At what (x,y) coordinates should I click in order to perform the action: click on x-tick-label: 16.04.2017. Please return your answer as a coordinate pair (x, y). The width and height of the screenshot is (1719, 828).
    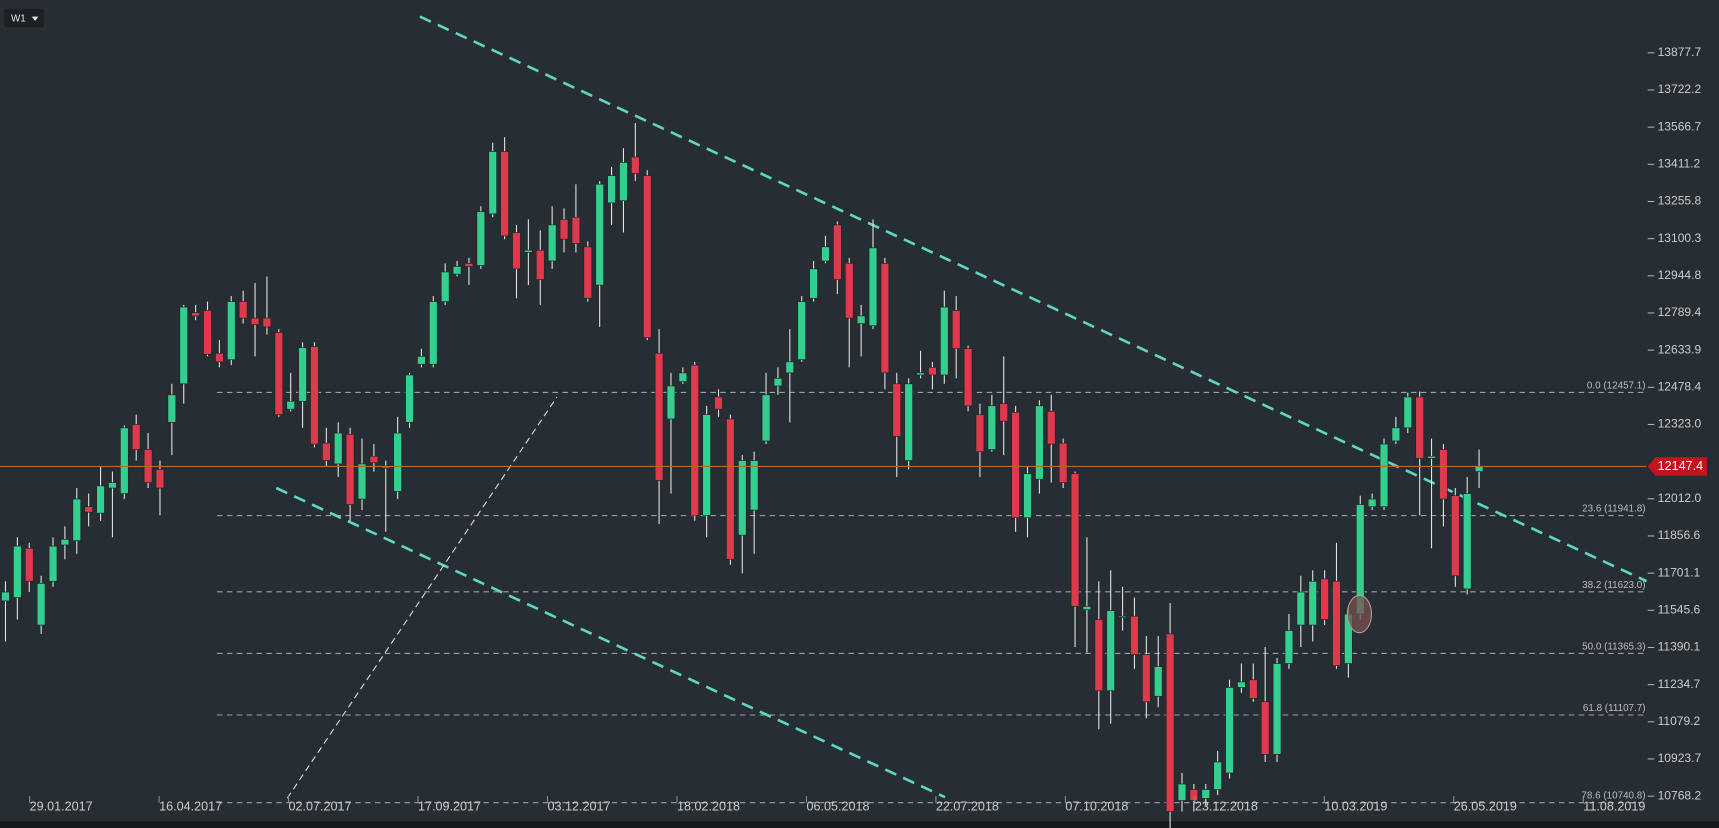
    Looking at the image, I should click on (190, 806).